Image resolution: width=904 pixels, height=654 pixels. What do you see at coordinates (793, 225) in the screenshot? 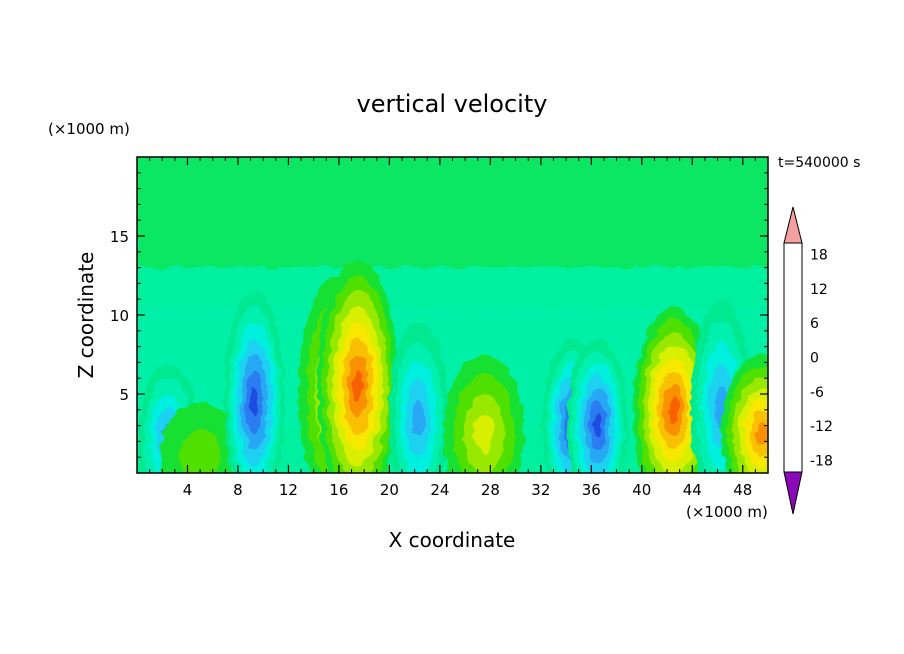
I see `colorbar-over-arrow` at bounding box center [793, 225].